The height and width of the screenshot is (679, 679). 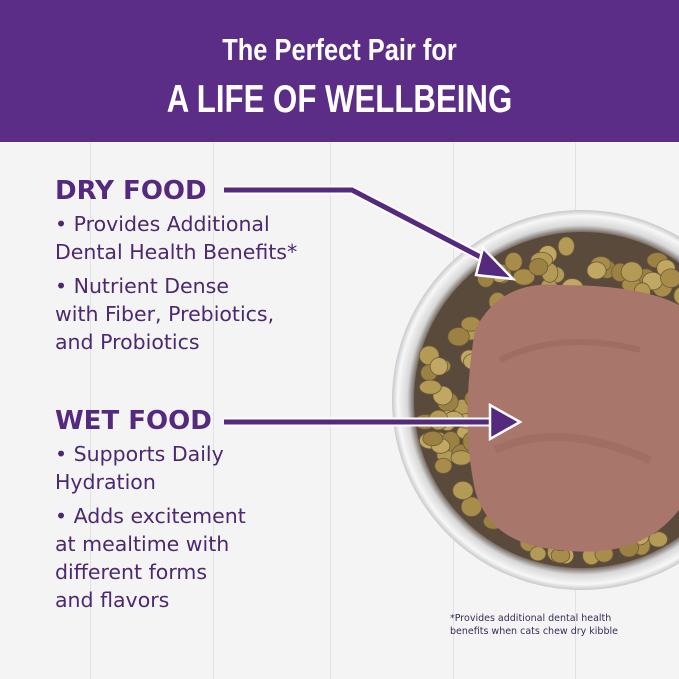 I want to click on footnote-line: *Provides additional dental health, so click(x=531, y=618).